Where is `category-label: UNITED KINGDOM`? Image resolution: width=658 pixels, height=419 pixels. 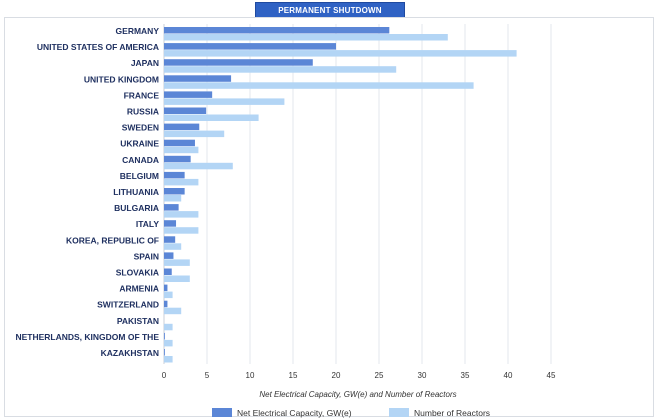
category-label: UNITED KINGDOM is located at coordinates (121, 79).